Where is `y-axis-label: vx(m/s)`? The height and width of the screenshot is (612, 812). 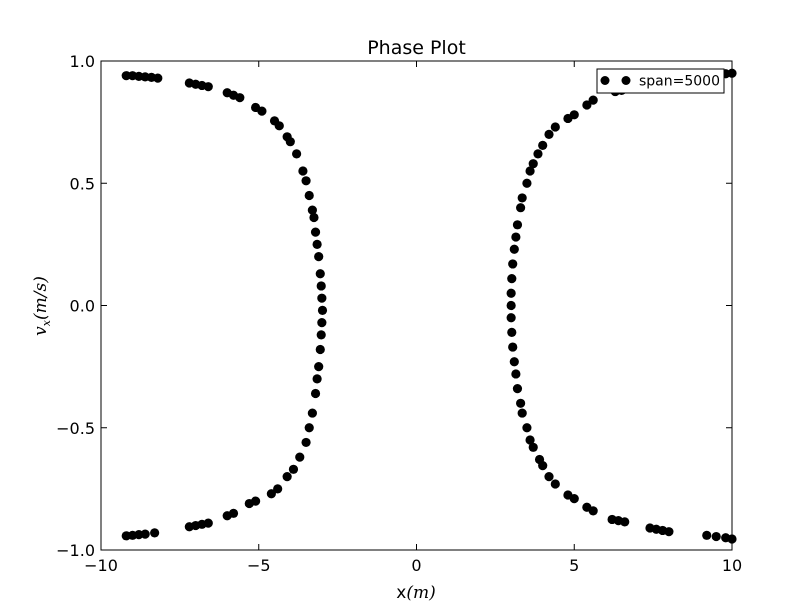 y-axis-label: vx(m/s) is located at coordinates (42, 306).